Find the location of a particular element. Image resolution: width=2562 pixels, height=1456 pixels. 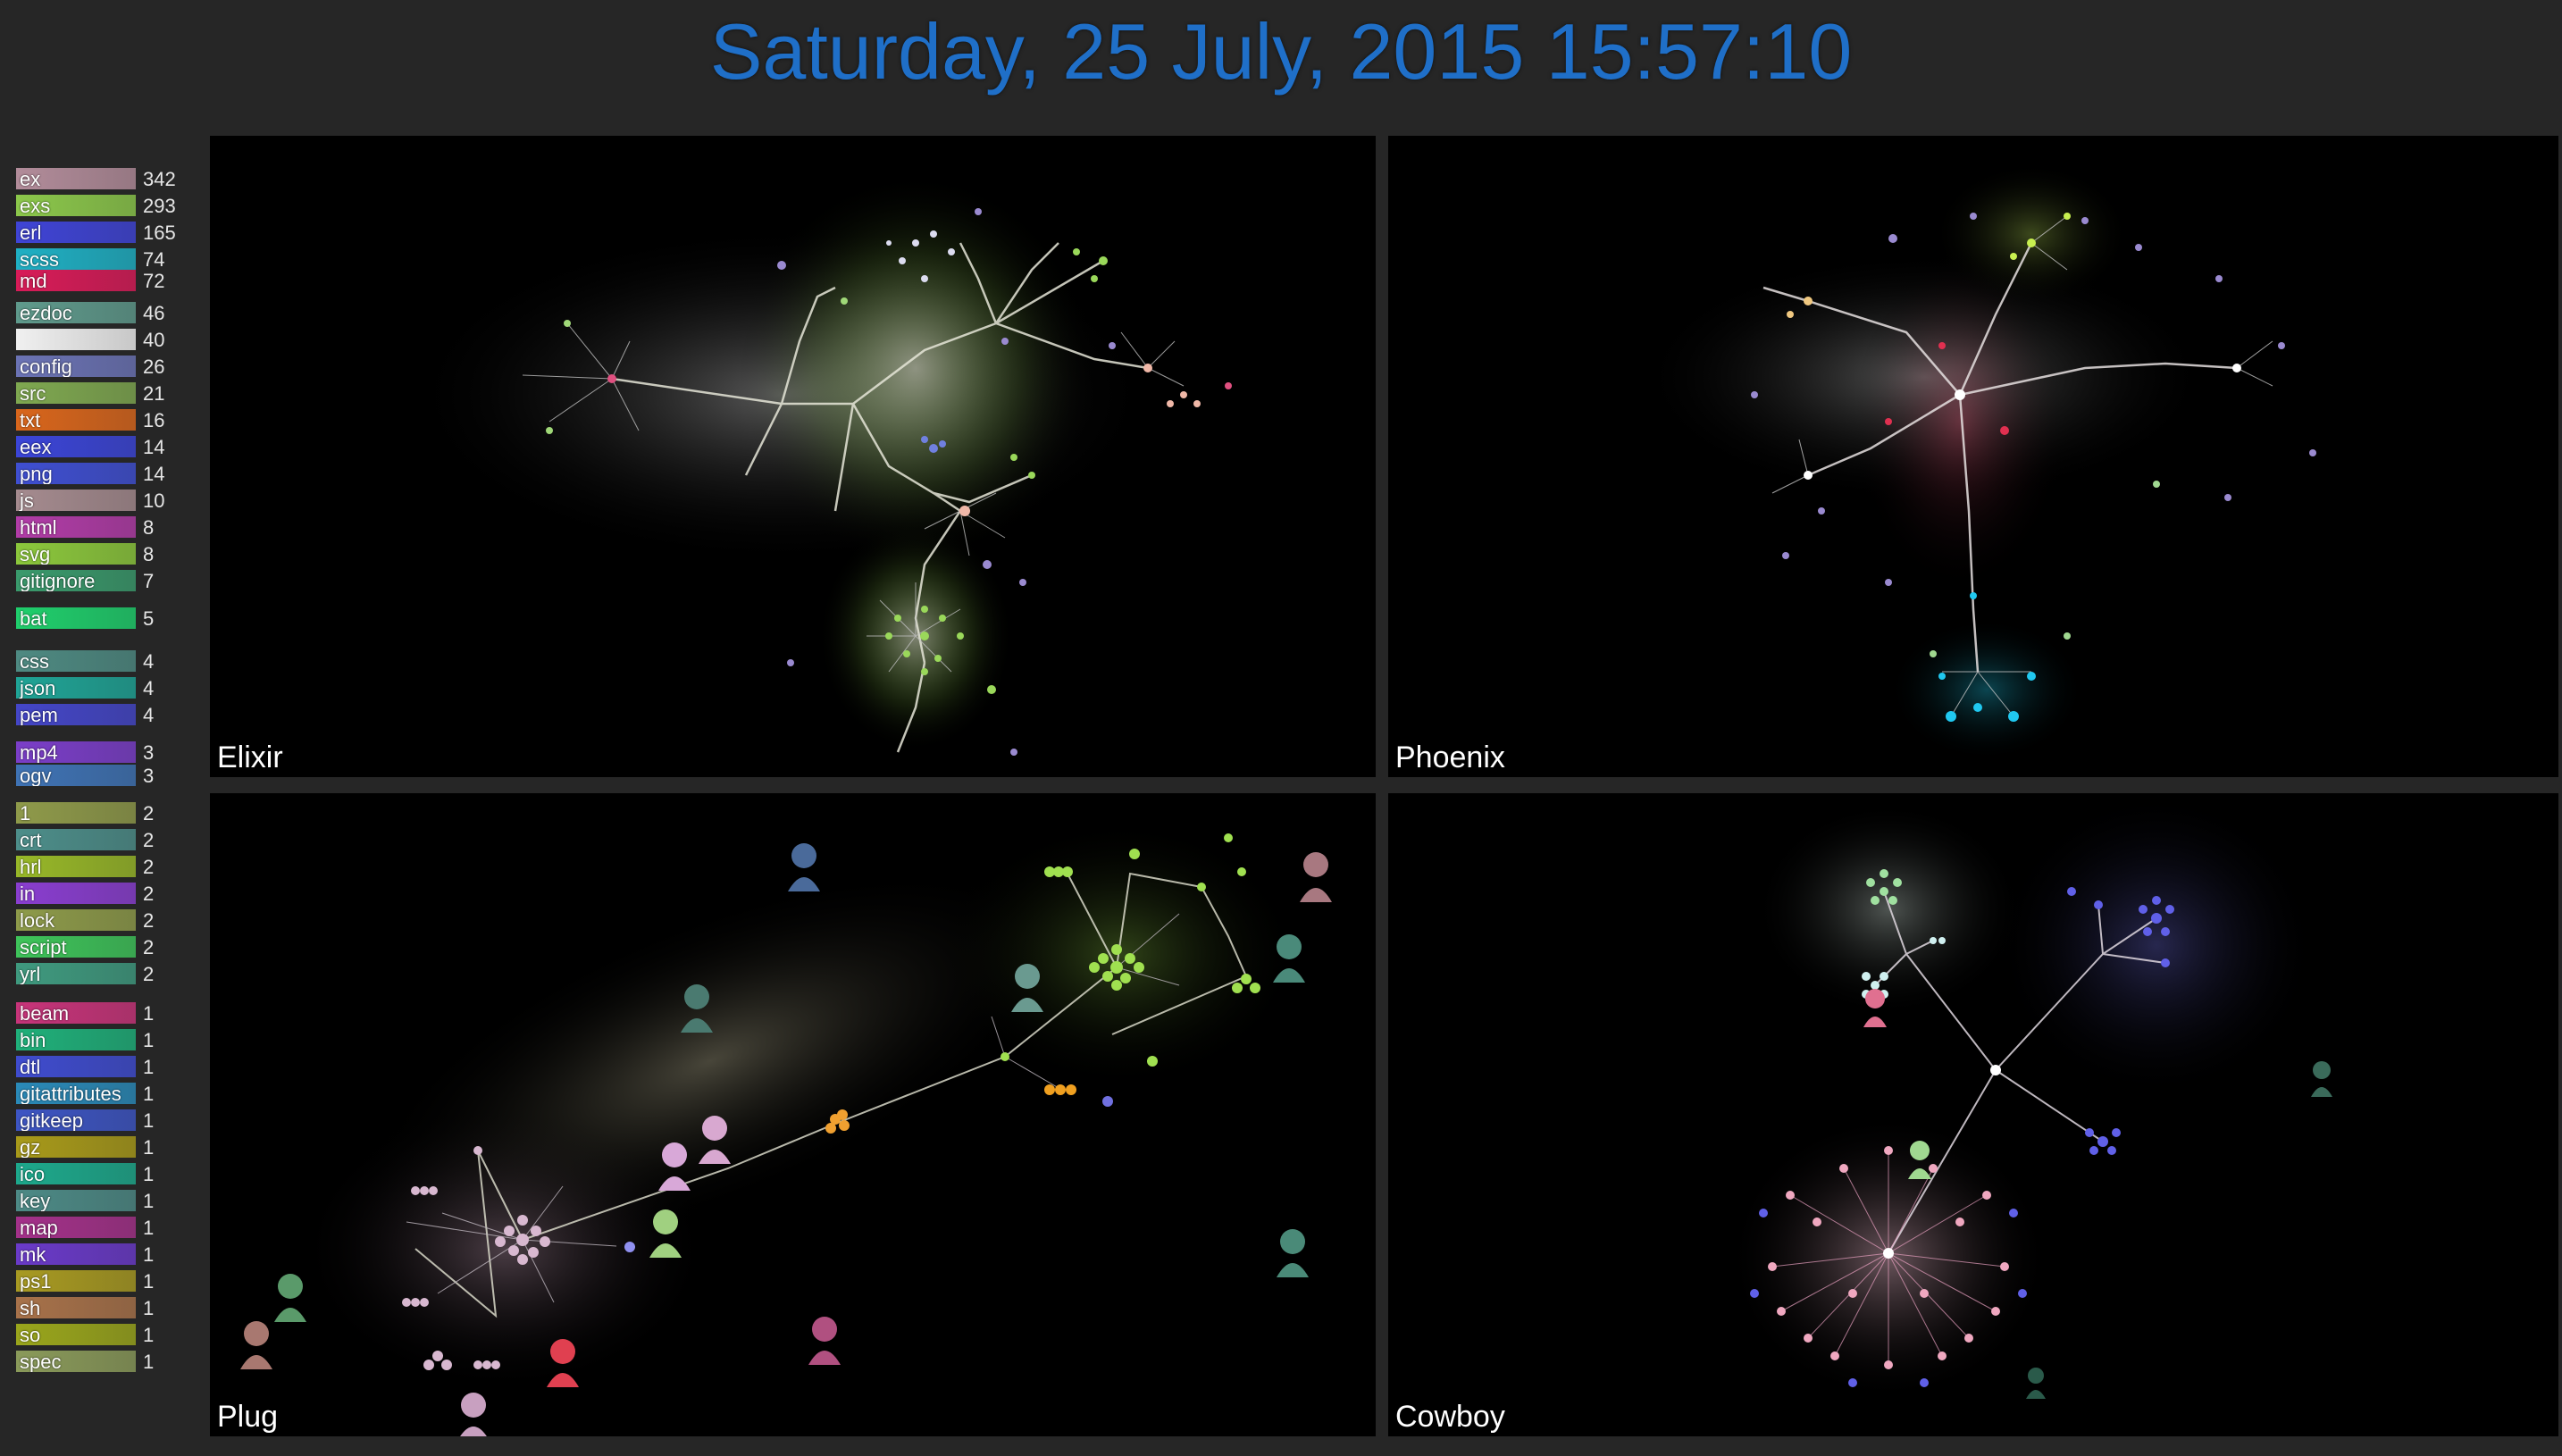

legend-count: 8 is located at coordinates (149, 527).